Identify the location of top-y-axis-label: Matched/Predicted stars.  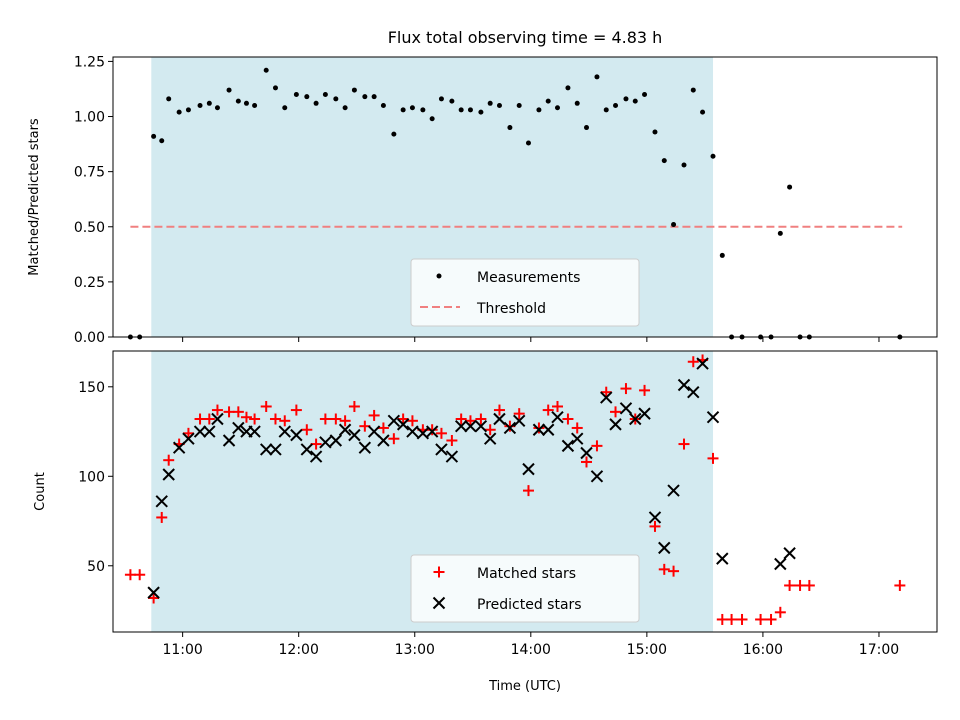
(34, 197).